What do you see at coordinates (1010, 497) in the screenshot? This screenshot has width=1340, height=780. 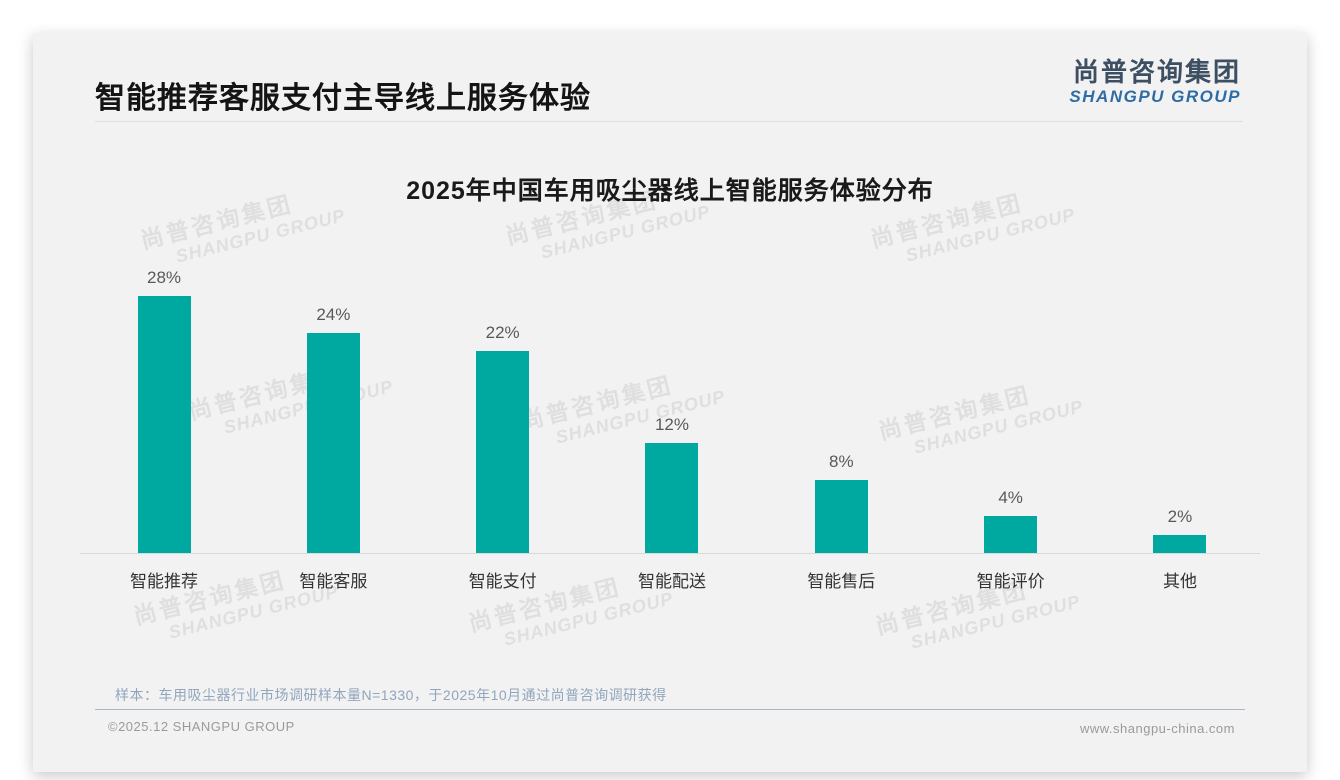 I see `bar-value-label: 4%` at bounding box center [1010, 497].